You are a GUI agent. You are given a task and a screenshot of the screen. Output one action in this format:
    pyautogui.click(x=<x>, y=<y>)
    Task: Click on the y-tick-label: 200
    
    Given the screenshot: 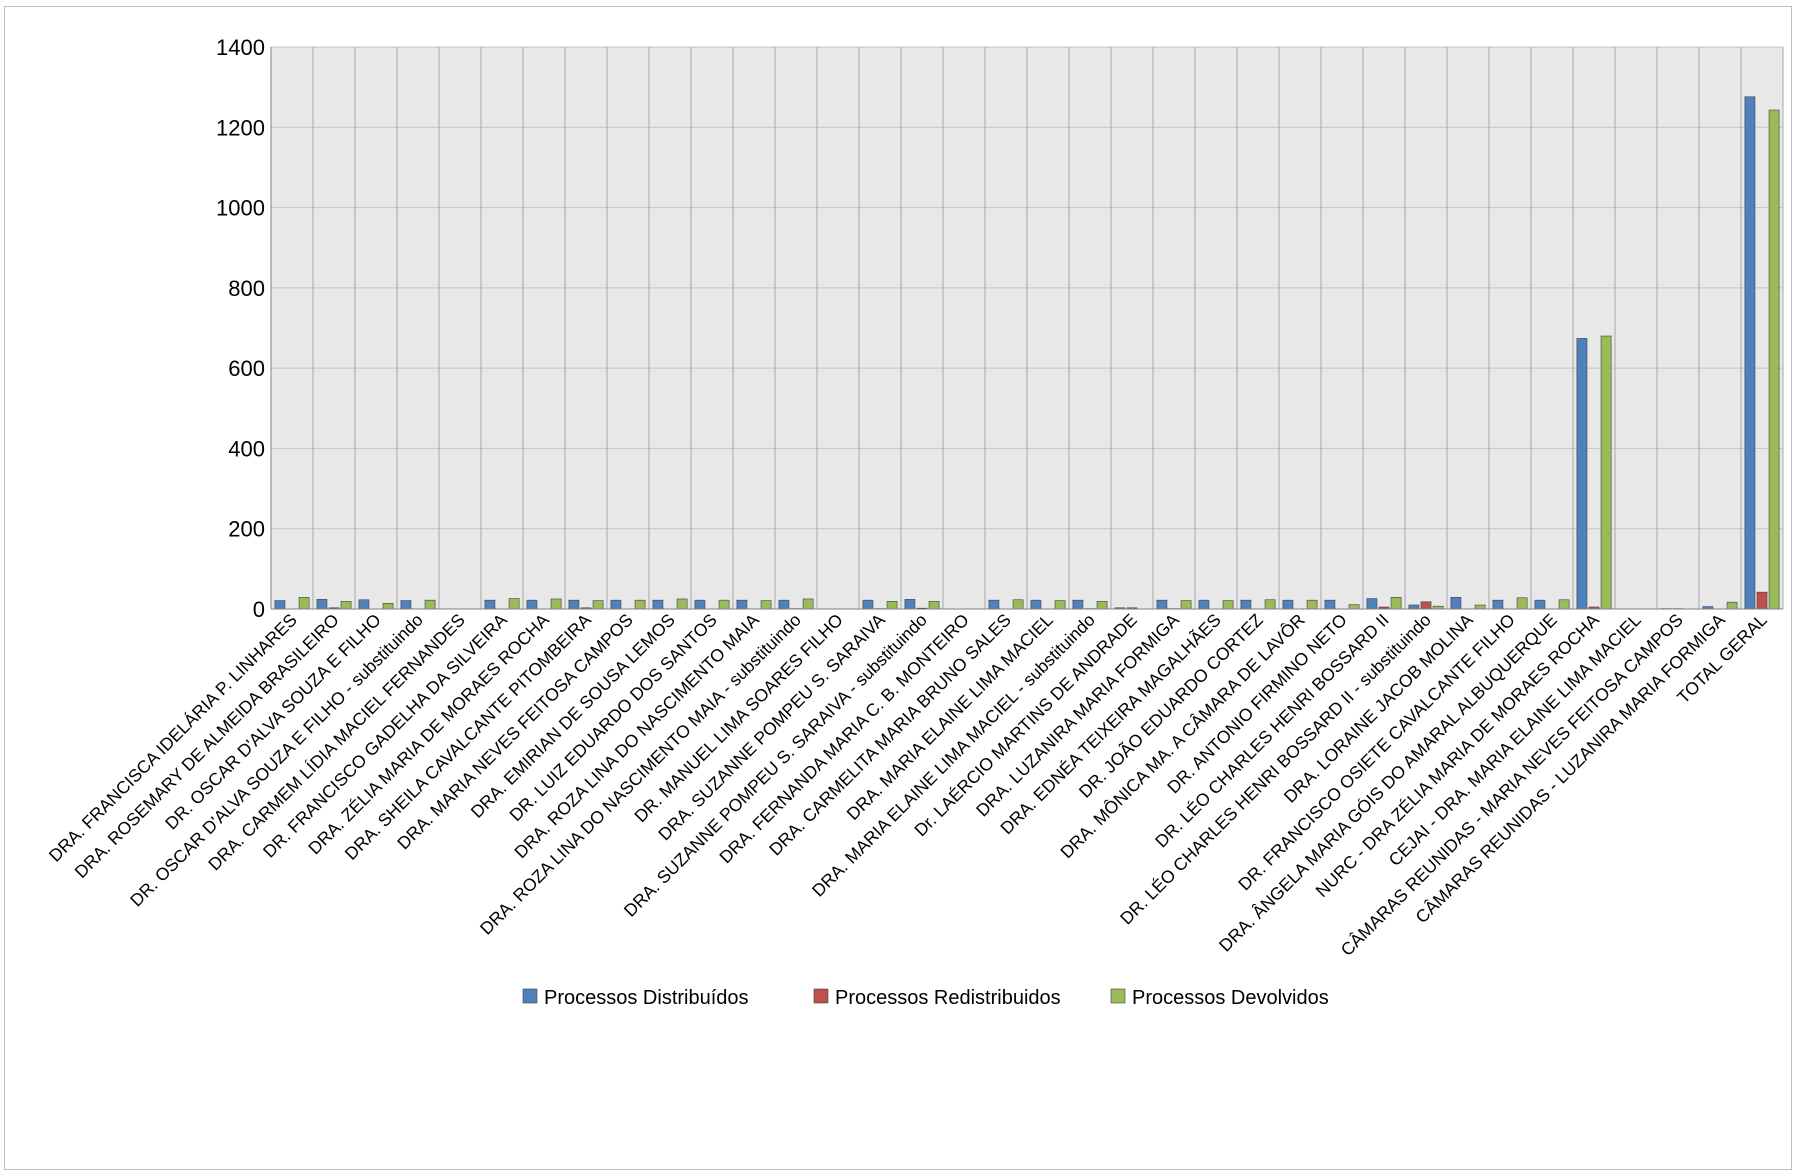 What is the action you would take?
    pyautogui.click(x=246, y=529)
    